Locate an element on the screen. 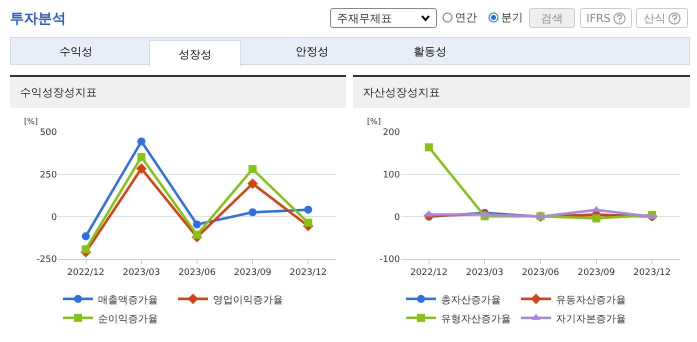 The height and width of the screenshot is (342, 697). text: 연간 is located at coordinates (466, 17).